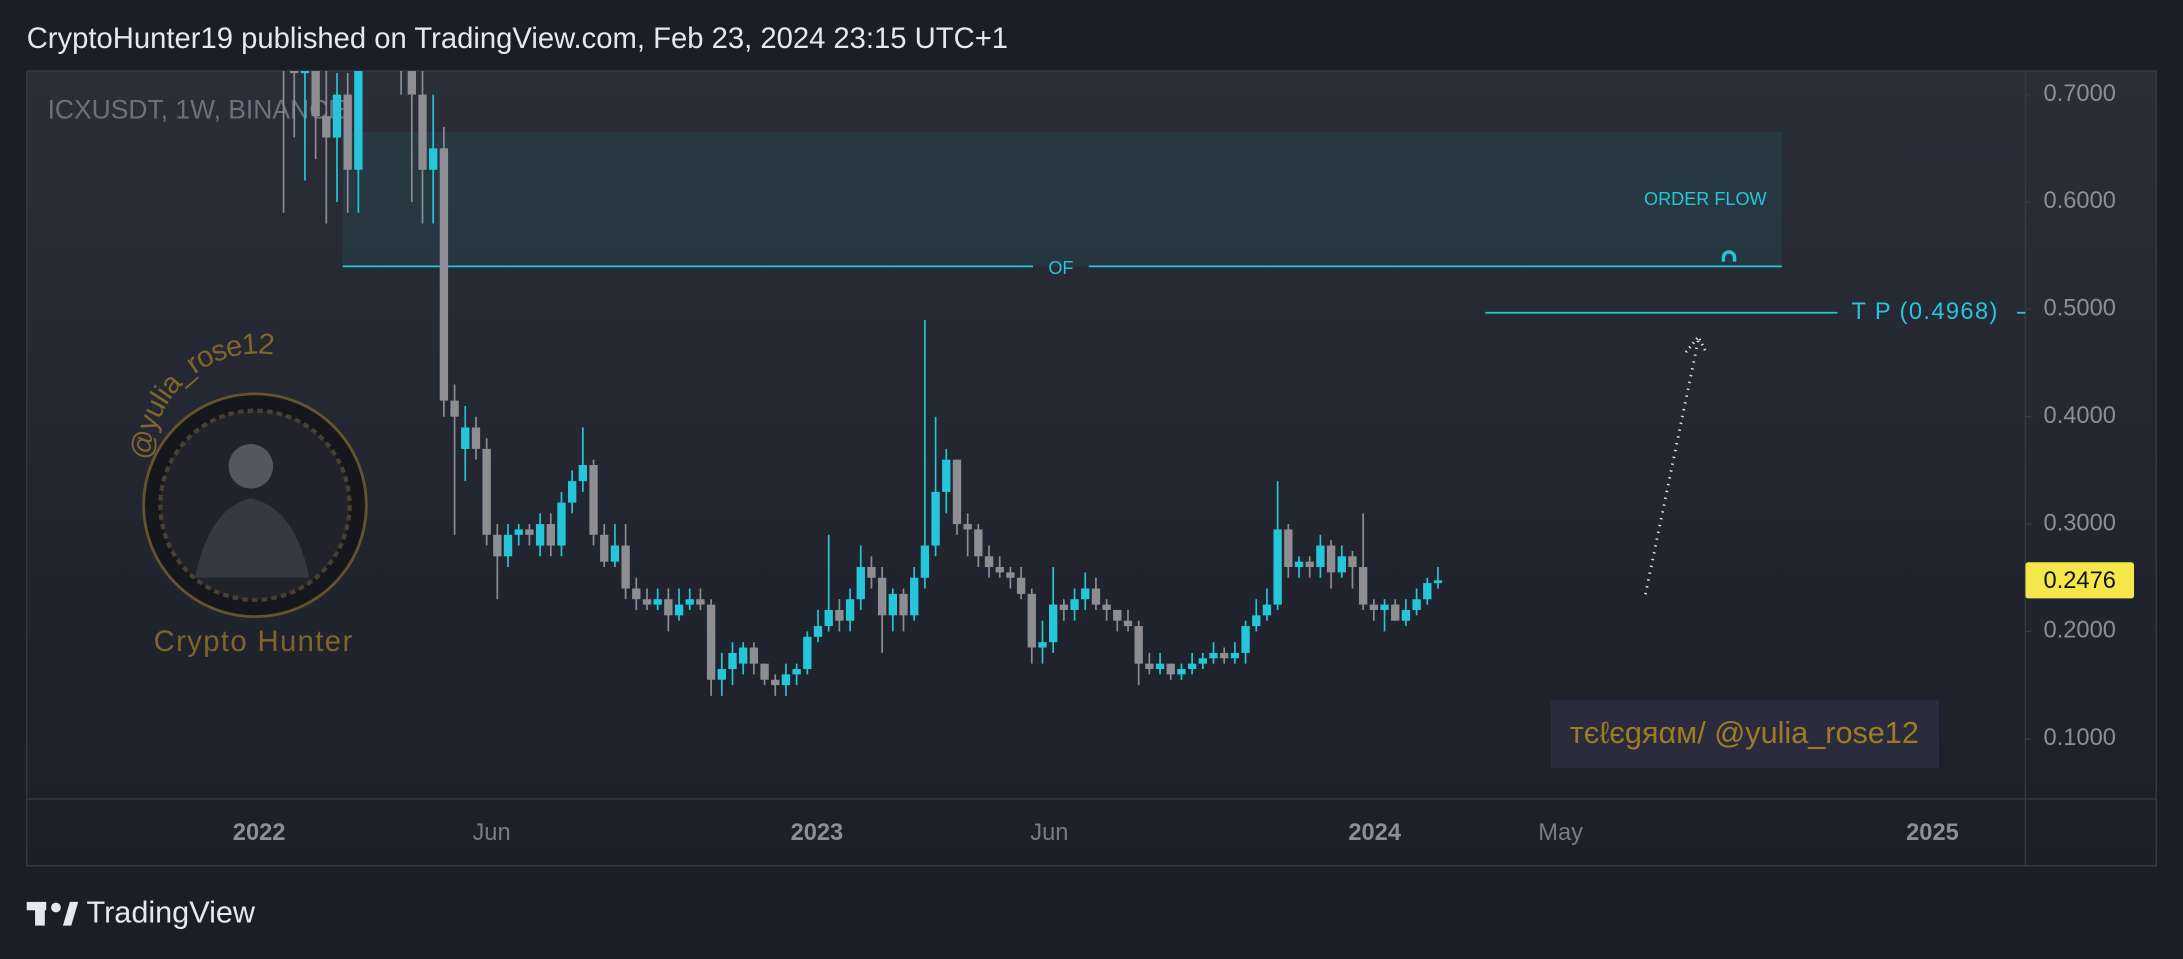  Describe the element at coordinates (1696, 344) in the screenshot. I see `projection-arrowhead` at that location.